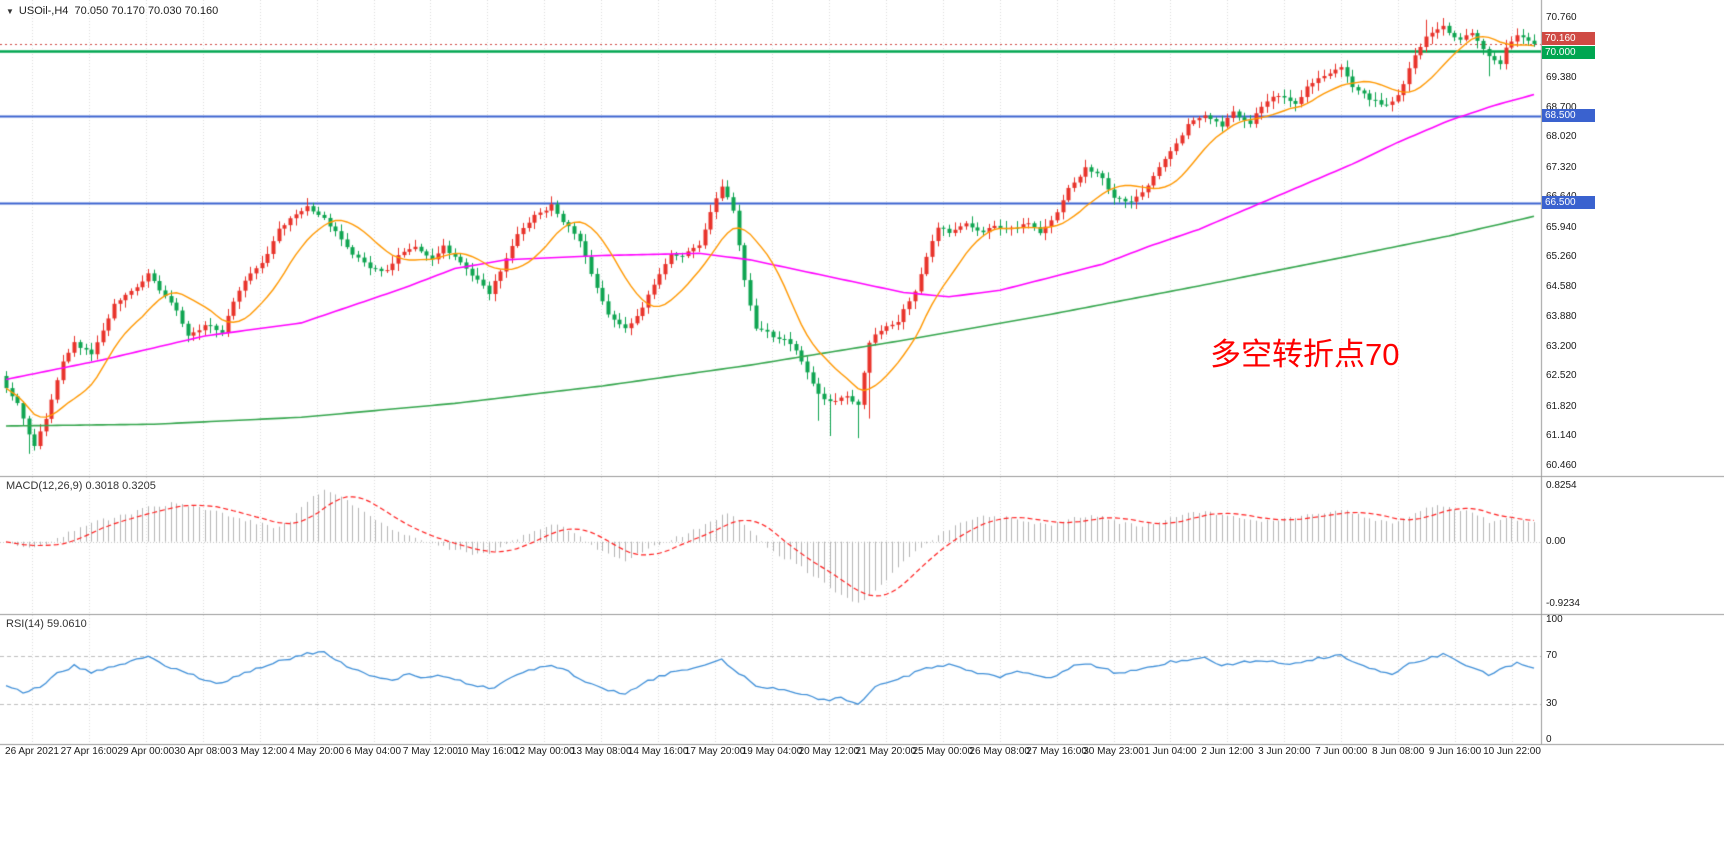 This screenshot has height=843, width=1724. I want to click on rsi-axis-label: 70, so click(1552, 655).